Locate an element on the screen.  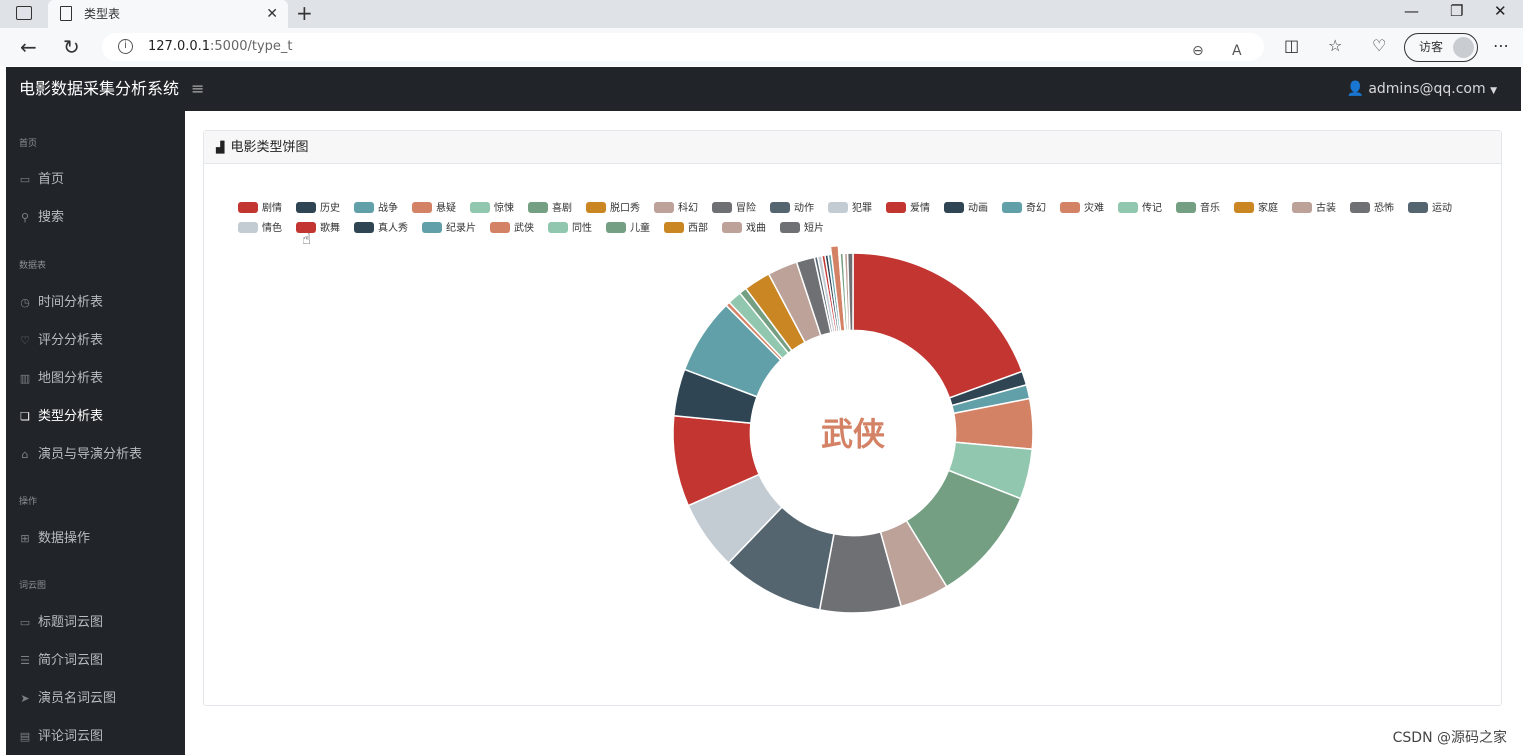
sidebar-item-summary-cloud: ☰ 简介词云图 is located at coordinates (60, 658).